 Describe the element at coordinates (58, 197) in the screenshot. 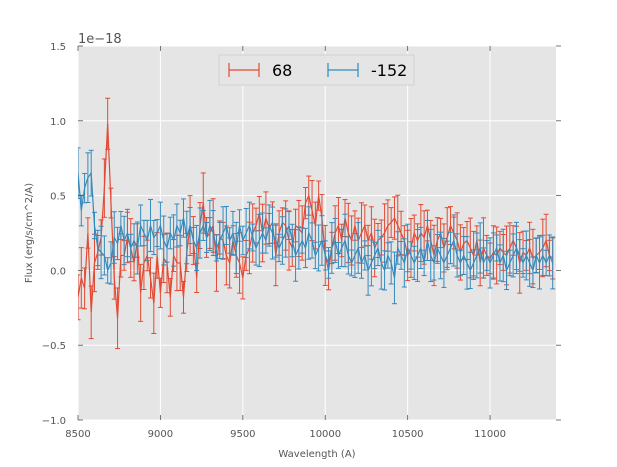

I see `y-tick-label: 0.5` at that location.